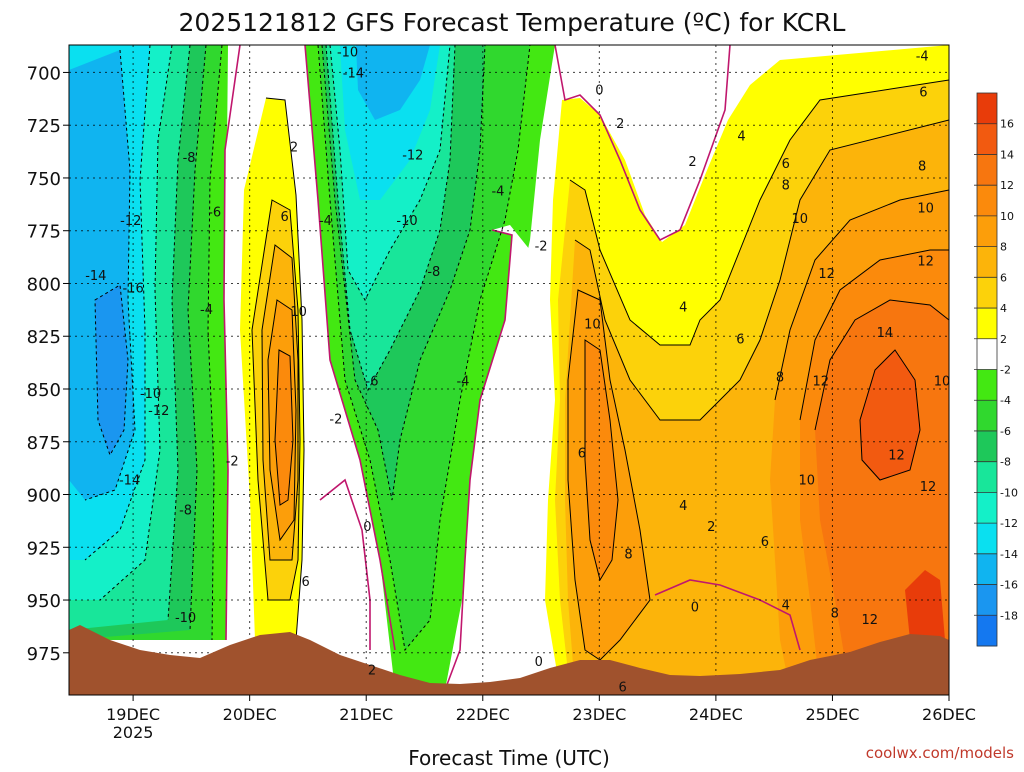 Image resolution: width=1024 pixels, height=772 pixels. What do you see at coordinates (44, 126) in the screenshot?
I see `y-tick-label: 725` at bounding box center [44, 126].